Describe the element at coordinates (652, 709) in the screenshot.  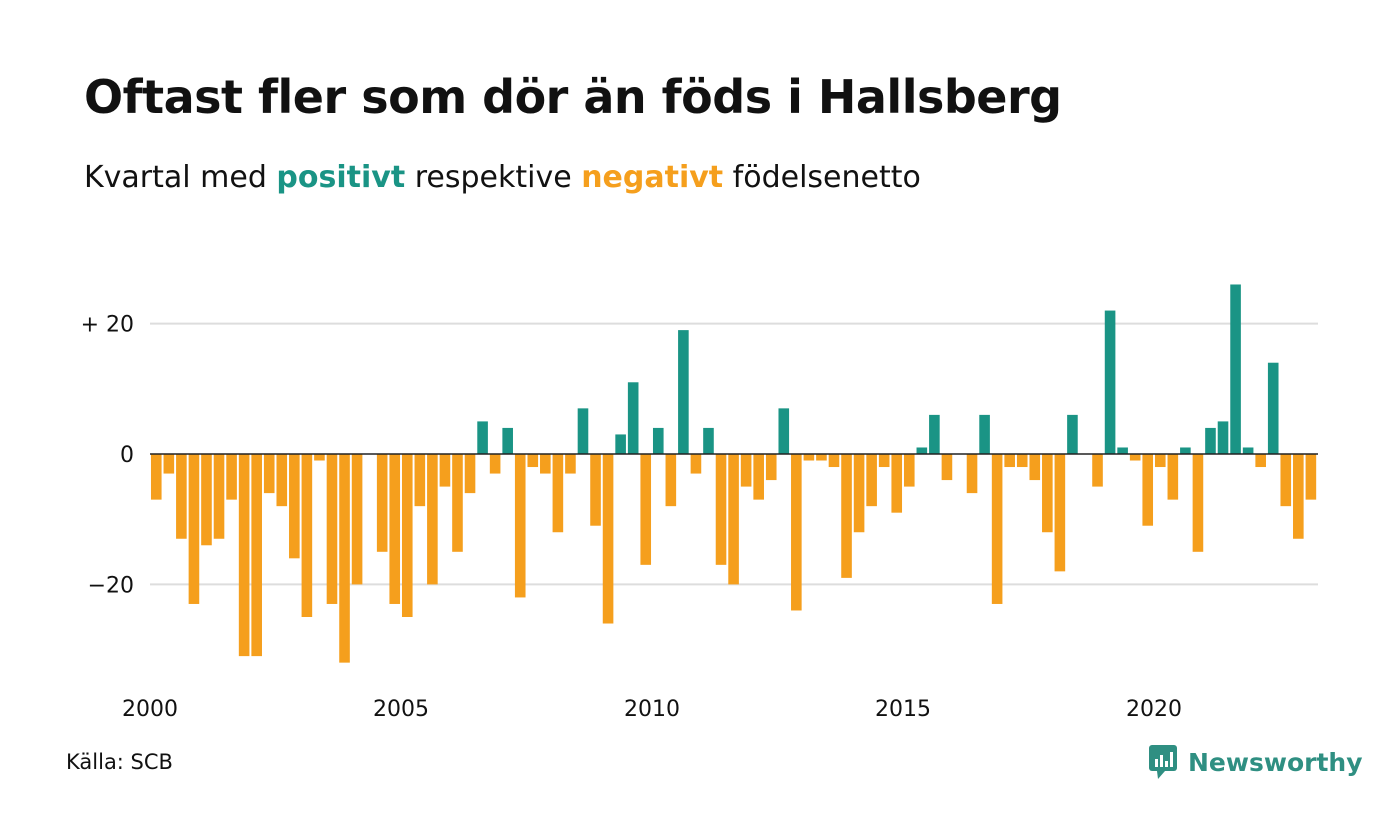
I see `x-tick-label: 2010` at that location.